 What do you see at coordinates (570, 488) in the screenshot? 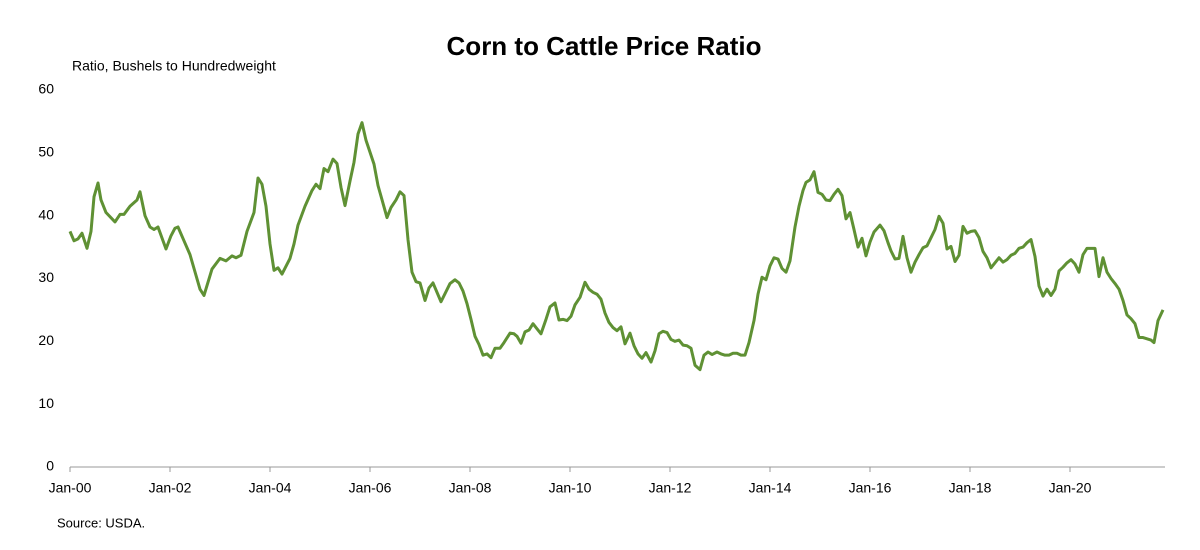
I see `x-tick-label: Jan-10` at bounding box center [570, 488].